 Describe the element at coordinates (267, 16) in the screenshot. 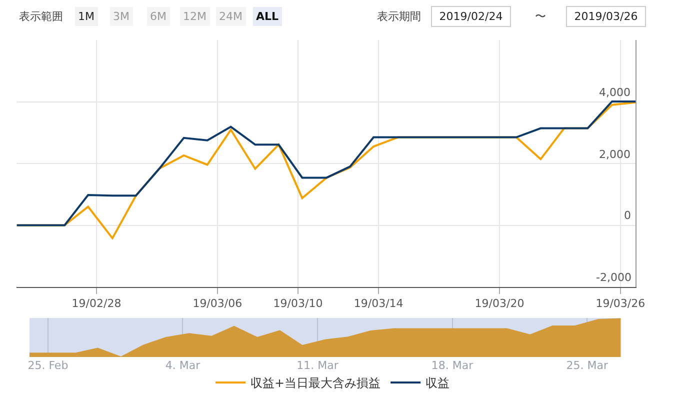

I see `text: ALL` at that location.